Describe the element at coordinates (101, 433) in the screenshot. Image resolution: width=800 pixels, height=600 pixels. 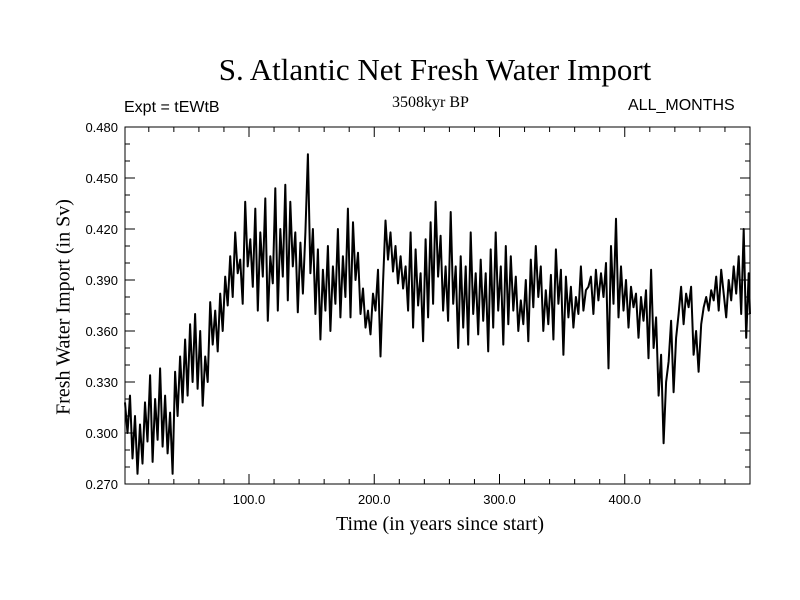
I see `y-tick-label: 0.300` at that location.